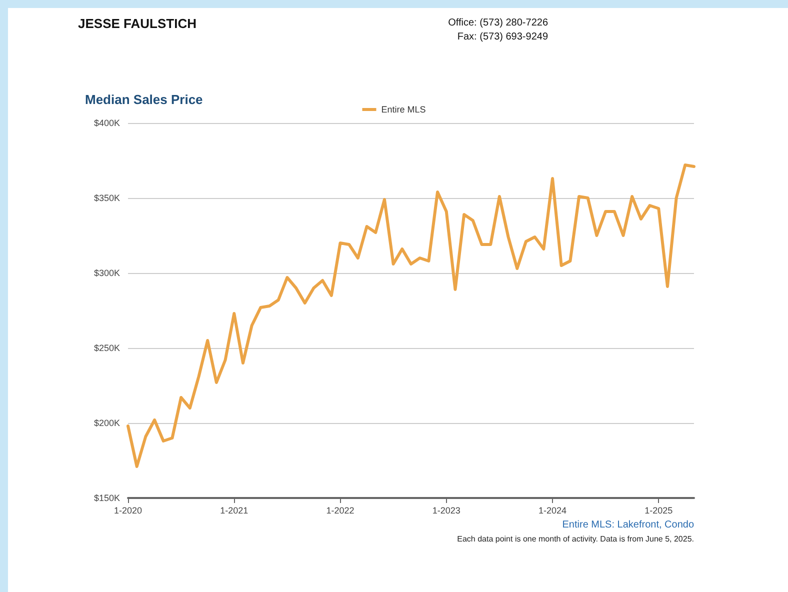 The height and width of the screenshot is (592, 788). I want to click on x-tick-label: 1-2025, so click(658, 511).